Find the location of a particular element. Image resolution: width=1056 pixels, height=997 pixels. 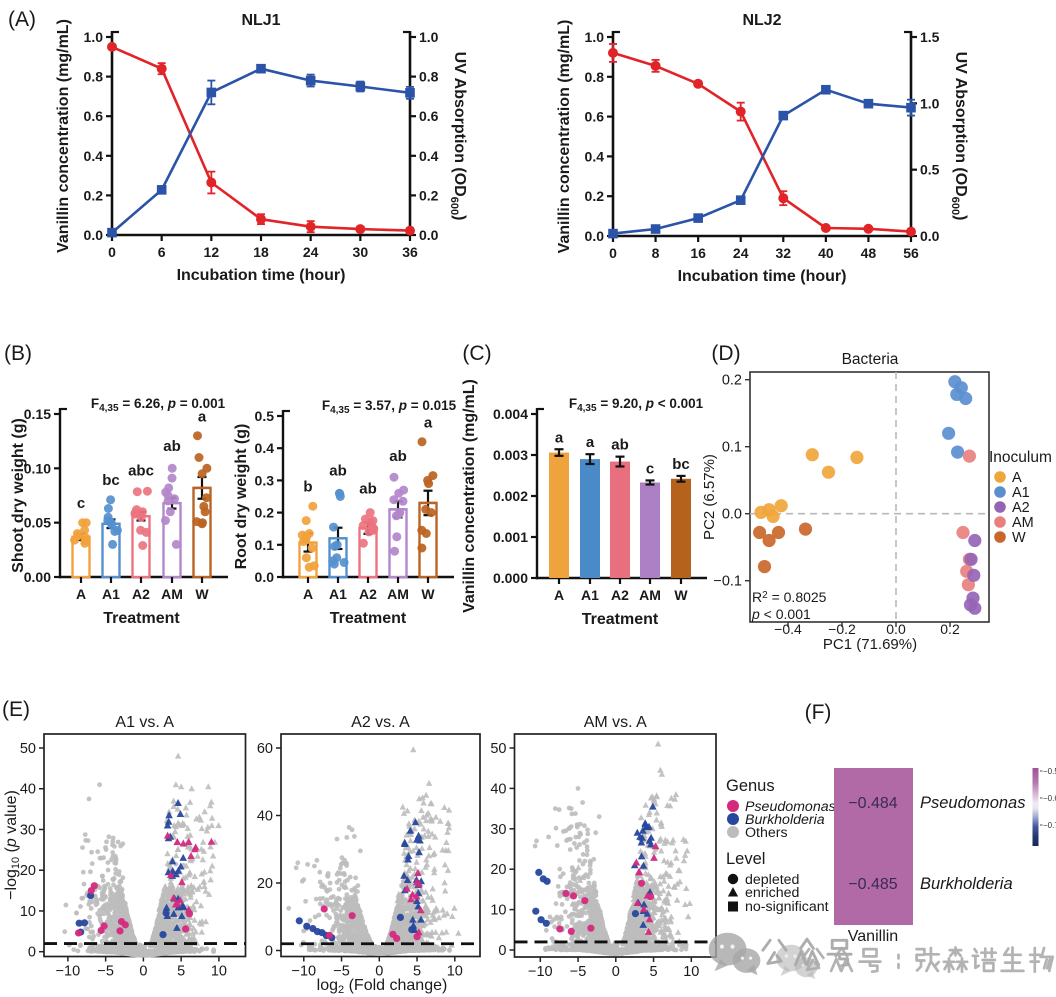

svg-text: A is located at coordinates (1017, 478).